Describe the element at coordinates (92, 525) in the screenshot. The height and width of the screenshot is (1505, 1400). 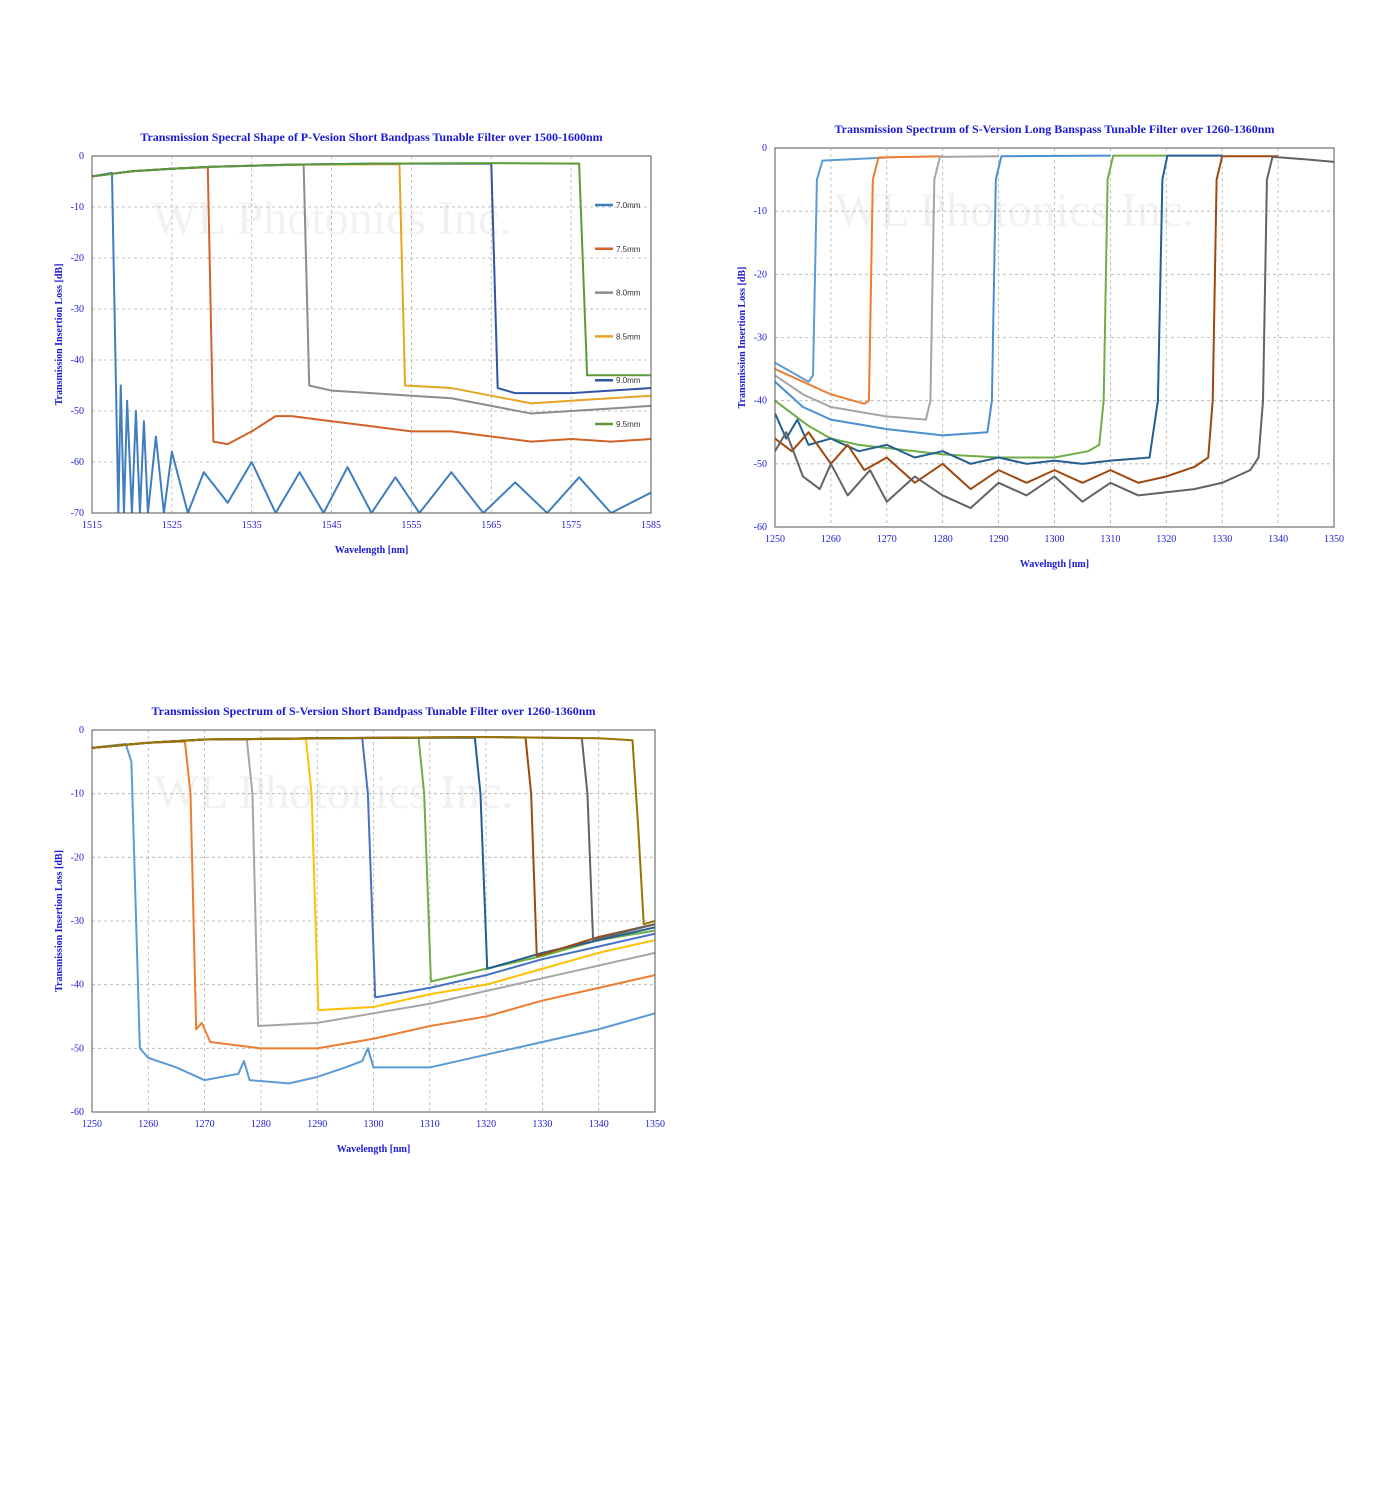
I see `x-tick-label: 1515` at that location.